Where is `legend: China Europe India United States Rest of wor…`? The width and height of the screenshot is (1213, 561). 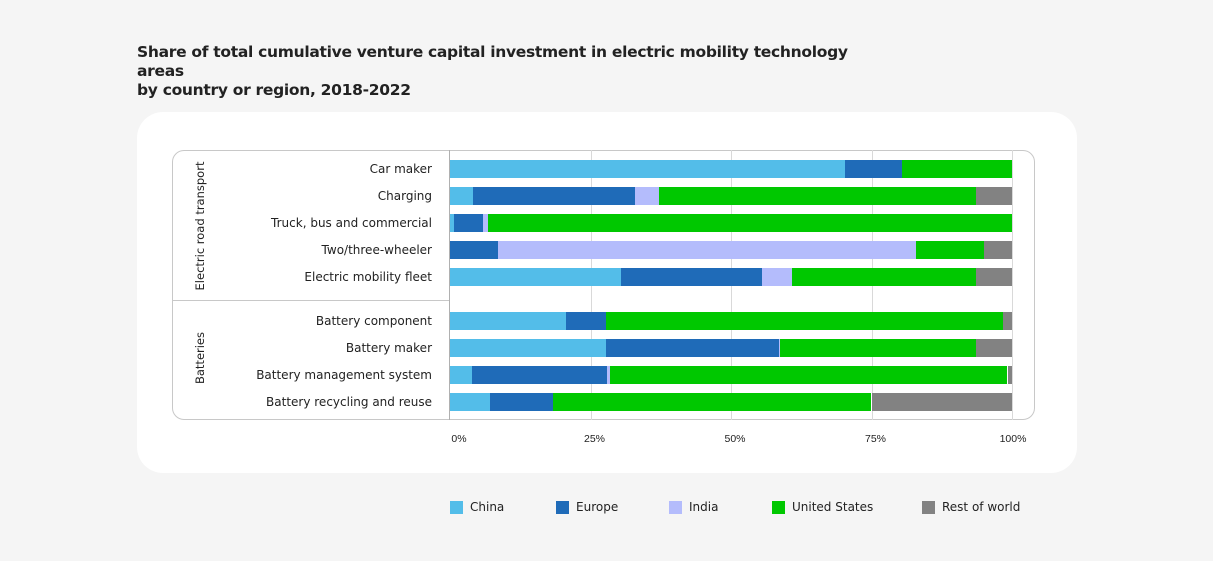 legend: China Europe India United States Rest of wor… is located at coordinates (745, 510).